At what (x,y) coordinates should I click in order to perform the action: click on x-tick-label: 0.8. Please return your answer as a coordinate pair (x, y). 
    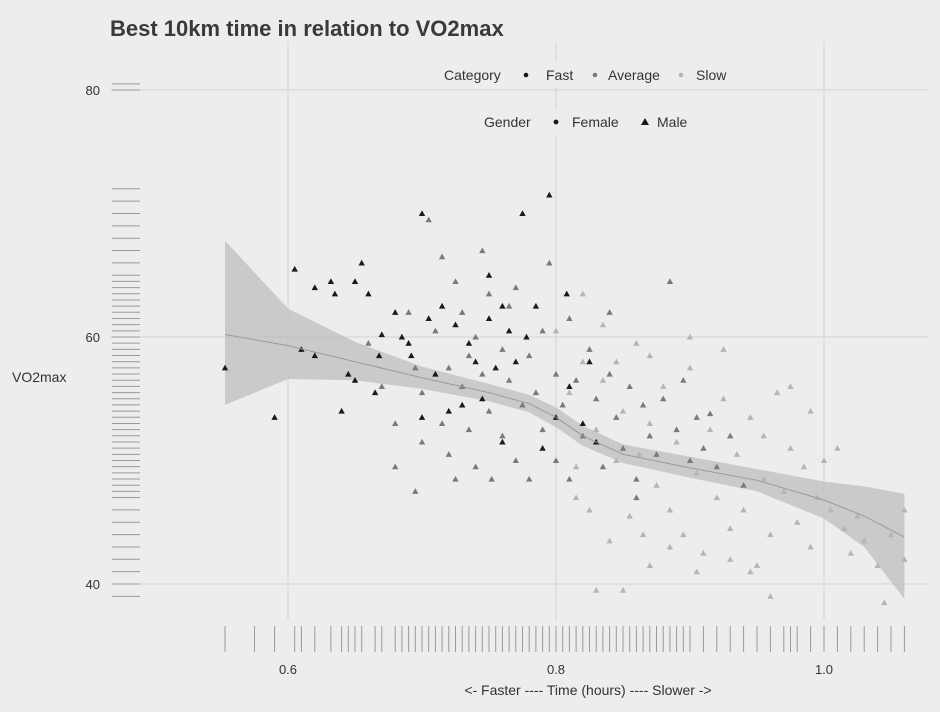
    Looking at the image, I should click on (556, 669).